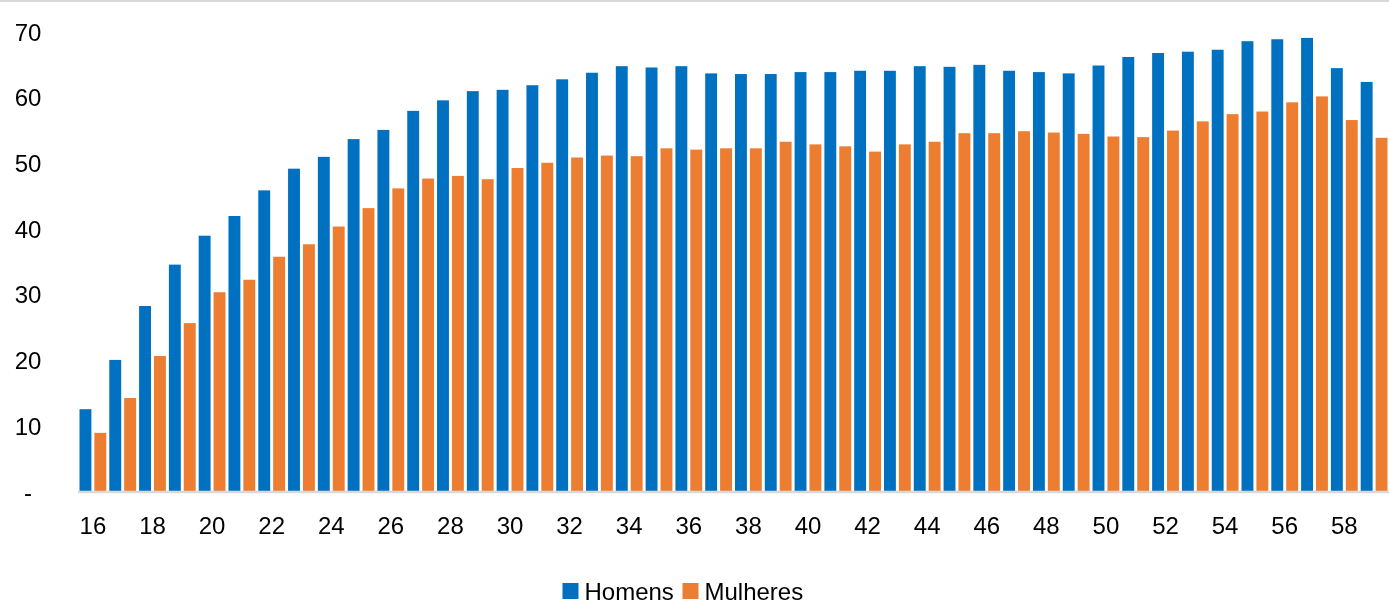 The height and width of the screenshot is (603, 1389). What do you see at coordinates (1225, 525) in the screenshot?
I see `x-tick-label: 54` at bounding box center [1225, 525].